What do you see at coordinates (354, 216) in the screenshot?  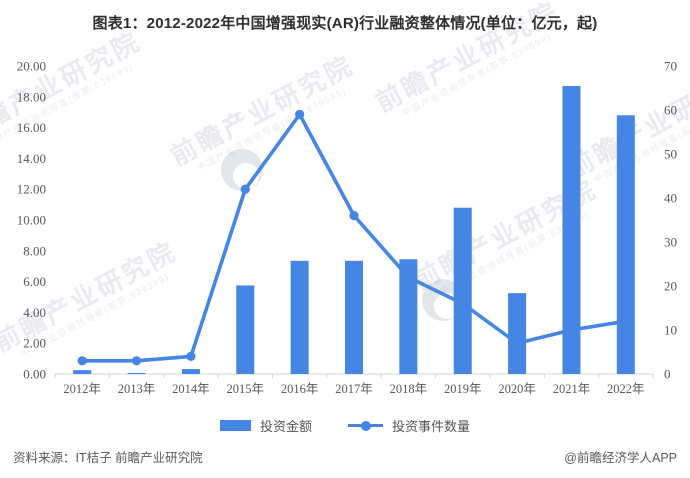 I see `line-point-2017年` at bounding box center [354, 216].